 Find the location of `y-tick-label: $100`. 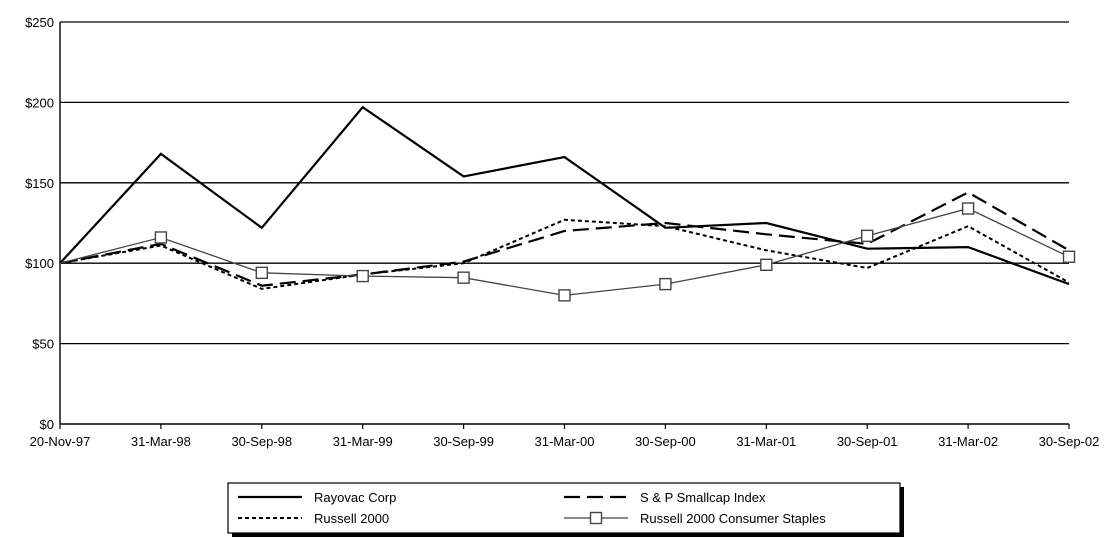

y-tick-label: $100 is located at coordinates (39, 263).